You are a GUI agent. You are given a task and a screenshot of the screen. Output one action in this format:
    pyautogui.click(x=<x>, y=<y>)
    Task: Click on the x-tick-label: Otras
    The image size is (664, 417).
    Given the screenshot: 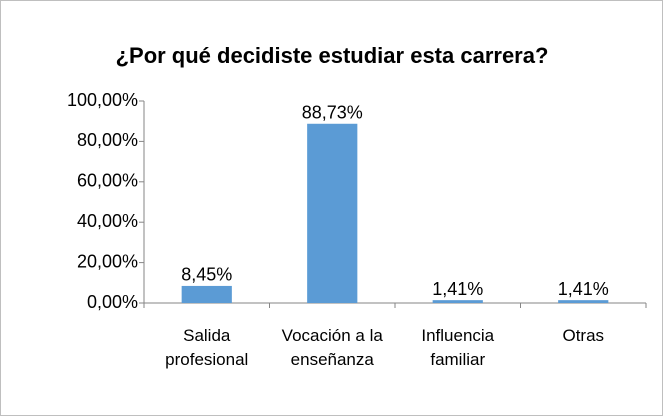 What is the action you would take?
    pyautogui.click(x=583, y=335)
    